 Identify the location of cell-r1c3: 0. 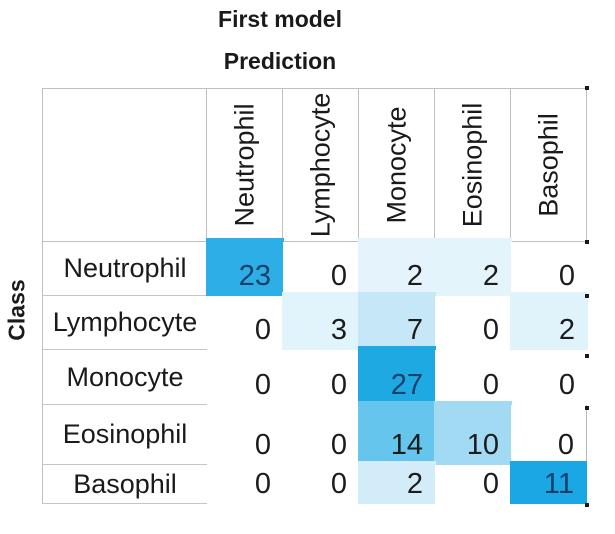
(473, 323).